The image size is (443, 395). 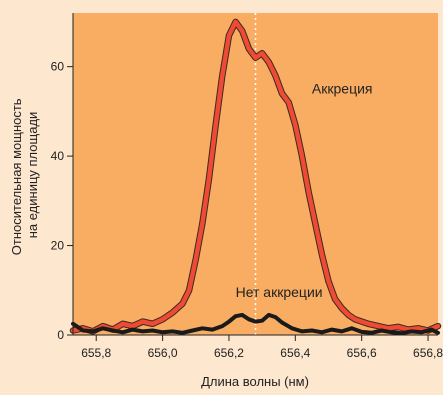 What do you see at coordinates (58, 156) in the screenshot?
I see `y-tick-label: 40` at bounding box center [58, 156].